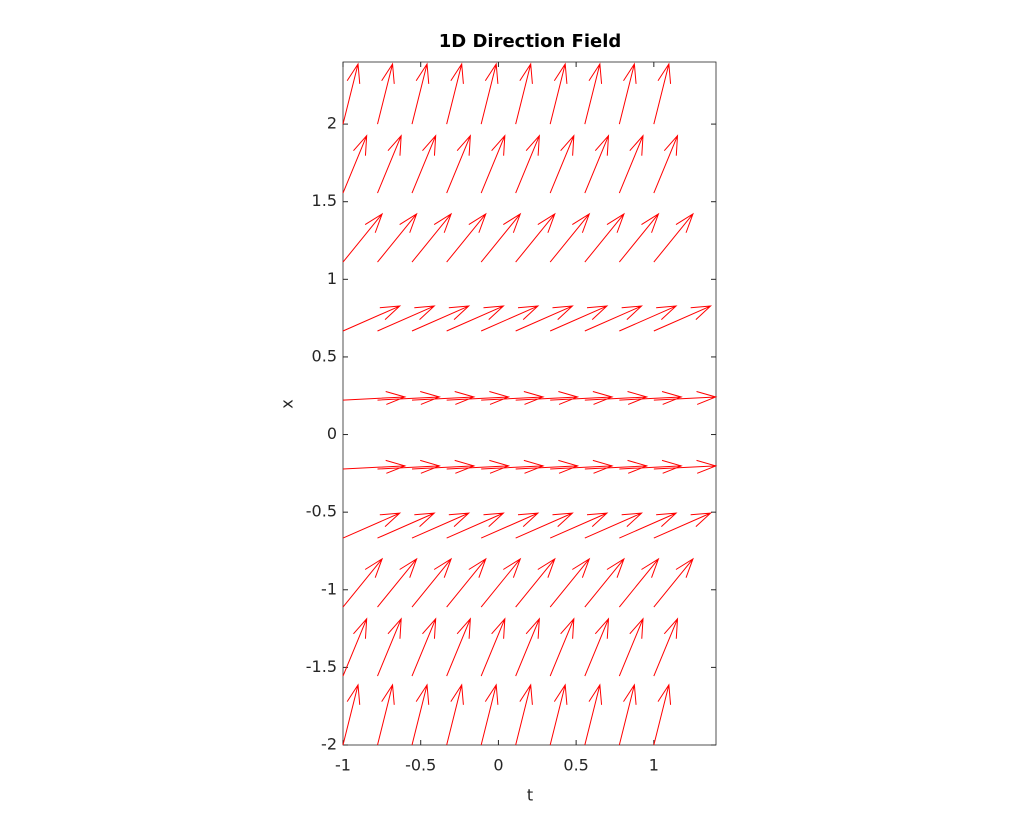  What do you see at coordinates (654, 765) in the screenshot?
I see `x-tick-label: 1` at bounding box center [654, 765].